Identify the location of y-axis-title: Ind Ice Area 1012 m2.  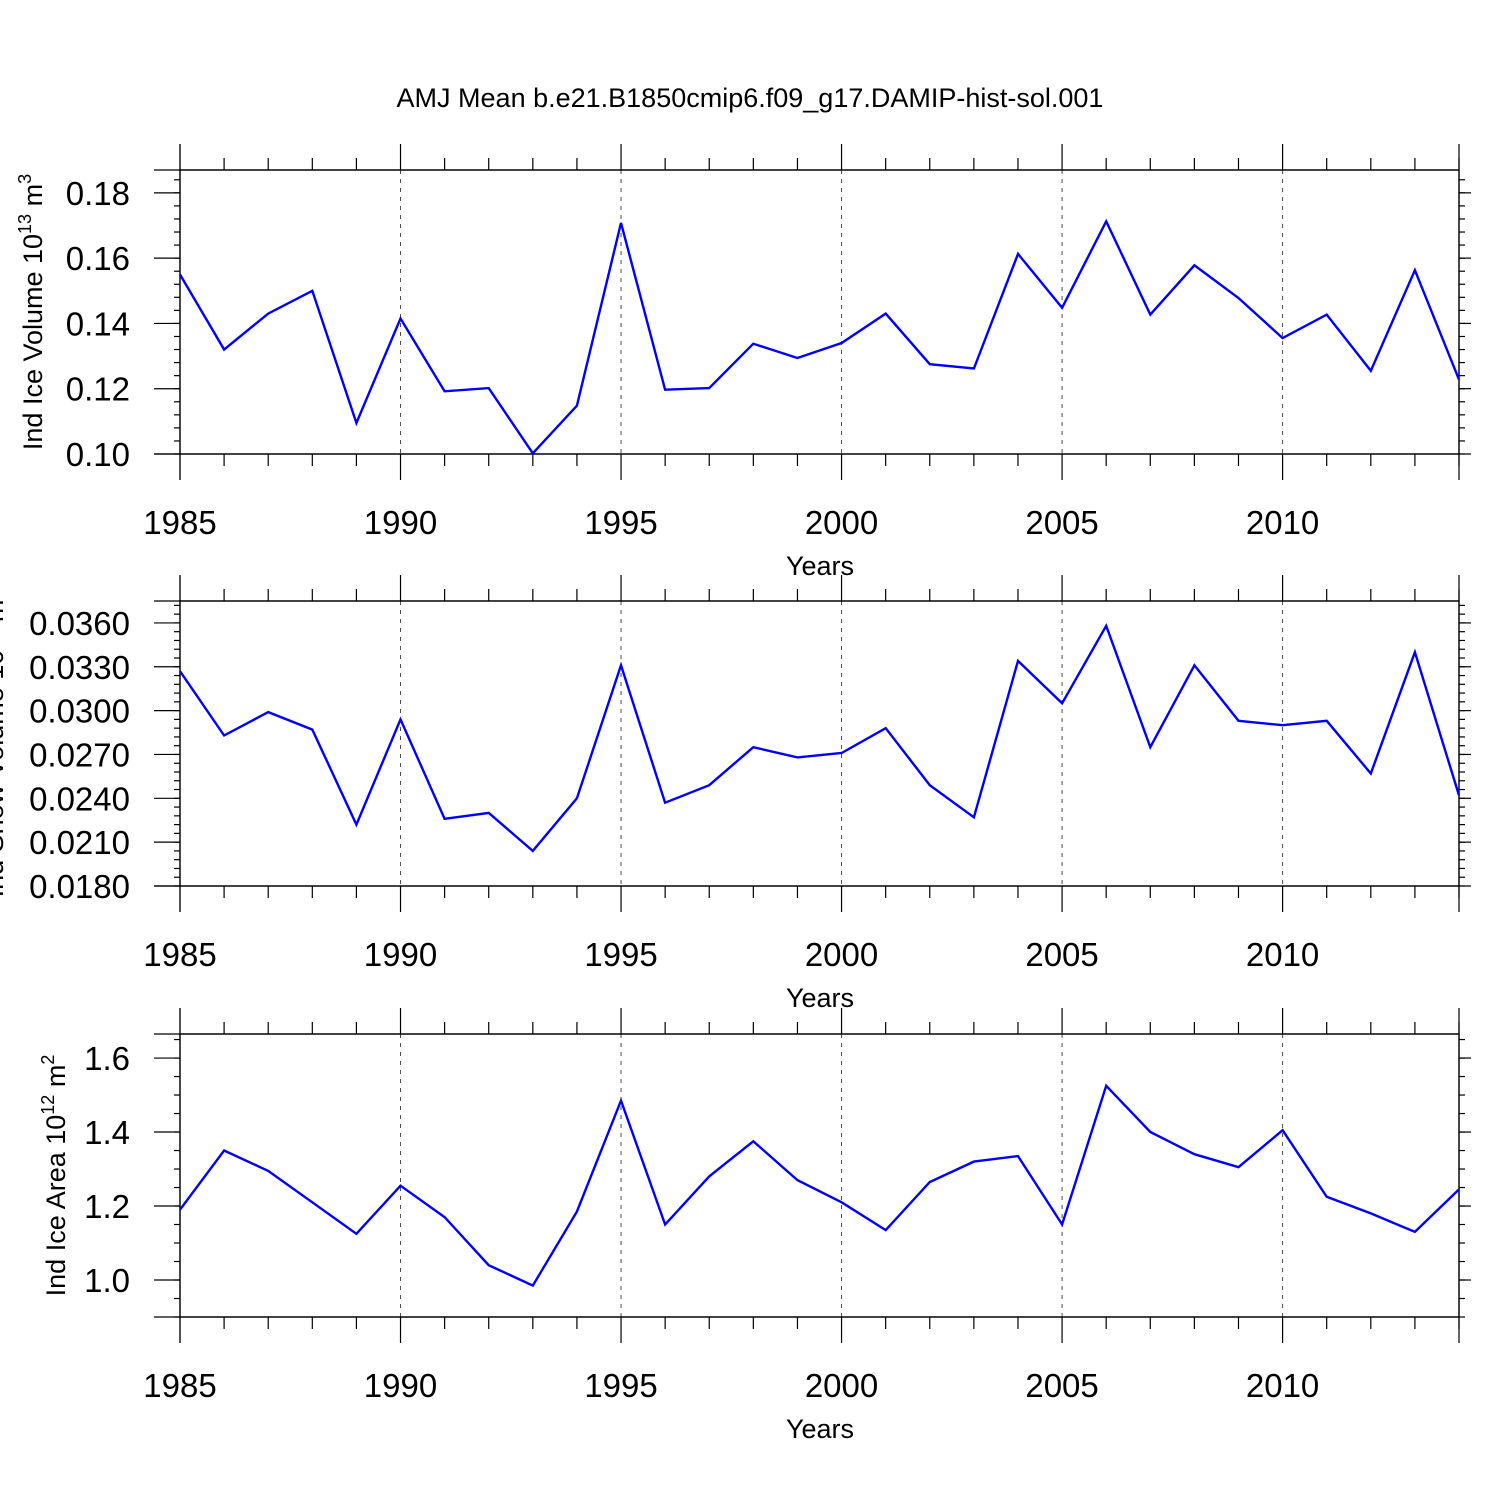
(54, 1176).